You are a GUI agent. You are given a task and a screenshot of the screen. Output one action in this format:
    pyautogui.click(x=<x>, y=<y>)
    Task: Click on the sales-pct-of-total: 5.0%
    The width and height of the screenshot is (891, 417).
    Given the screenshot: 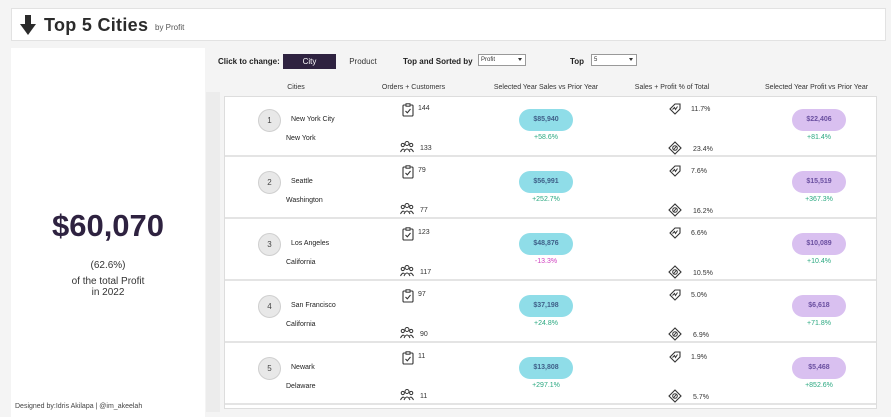 What is the action you would take?
    pyautogui.click(x=699, y=295)
    